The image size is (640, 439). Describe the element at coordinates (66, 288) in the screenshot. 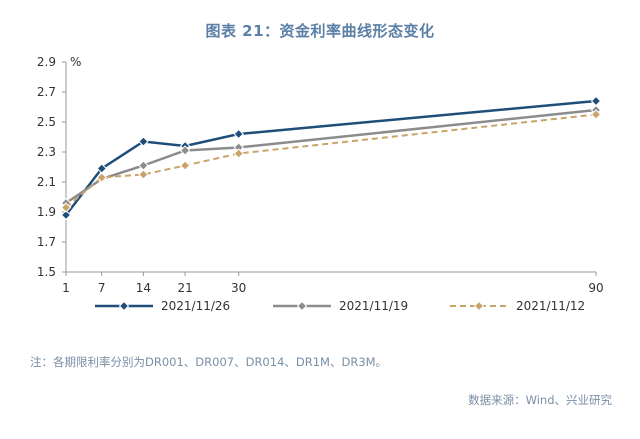

I see `x-tick-label: 1` at that location.